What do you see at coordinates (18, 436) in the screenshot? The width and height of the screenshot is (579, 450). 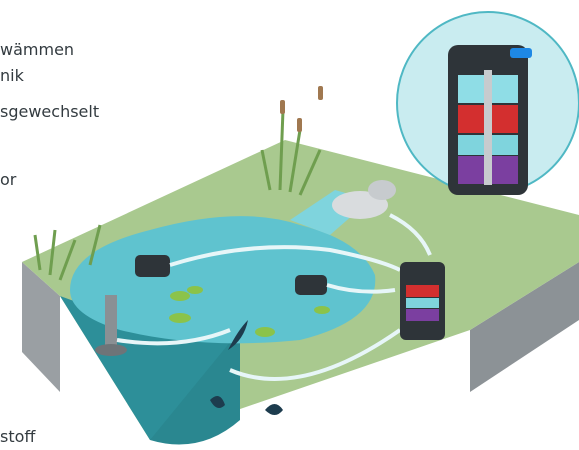 I see `text-fragment: stoff` at bounding box center [18, 436].